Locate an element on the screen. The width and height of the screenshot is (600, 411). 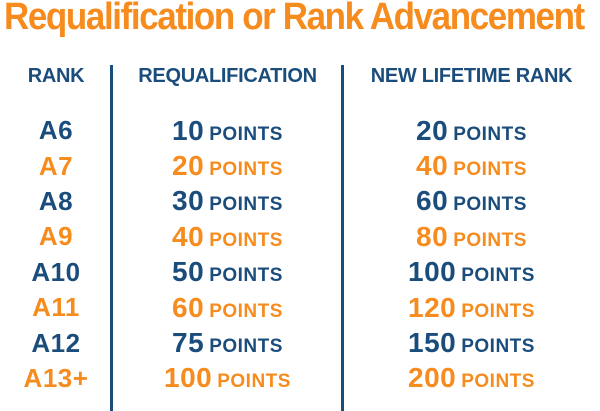
new-lifetime-points-cell: 40 POINTS is located at coordinates (471, 166).